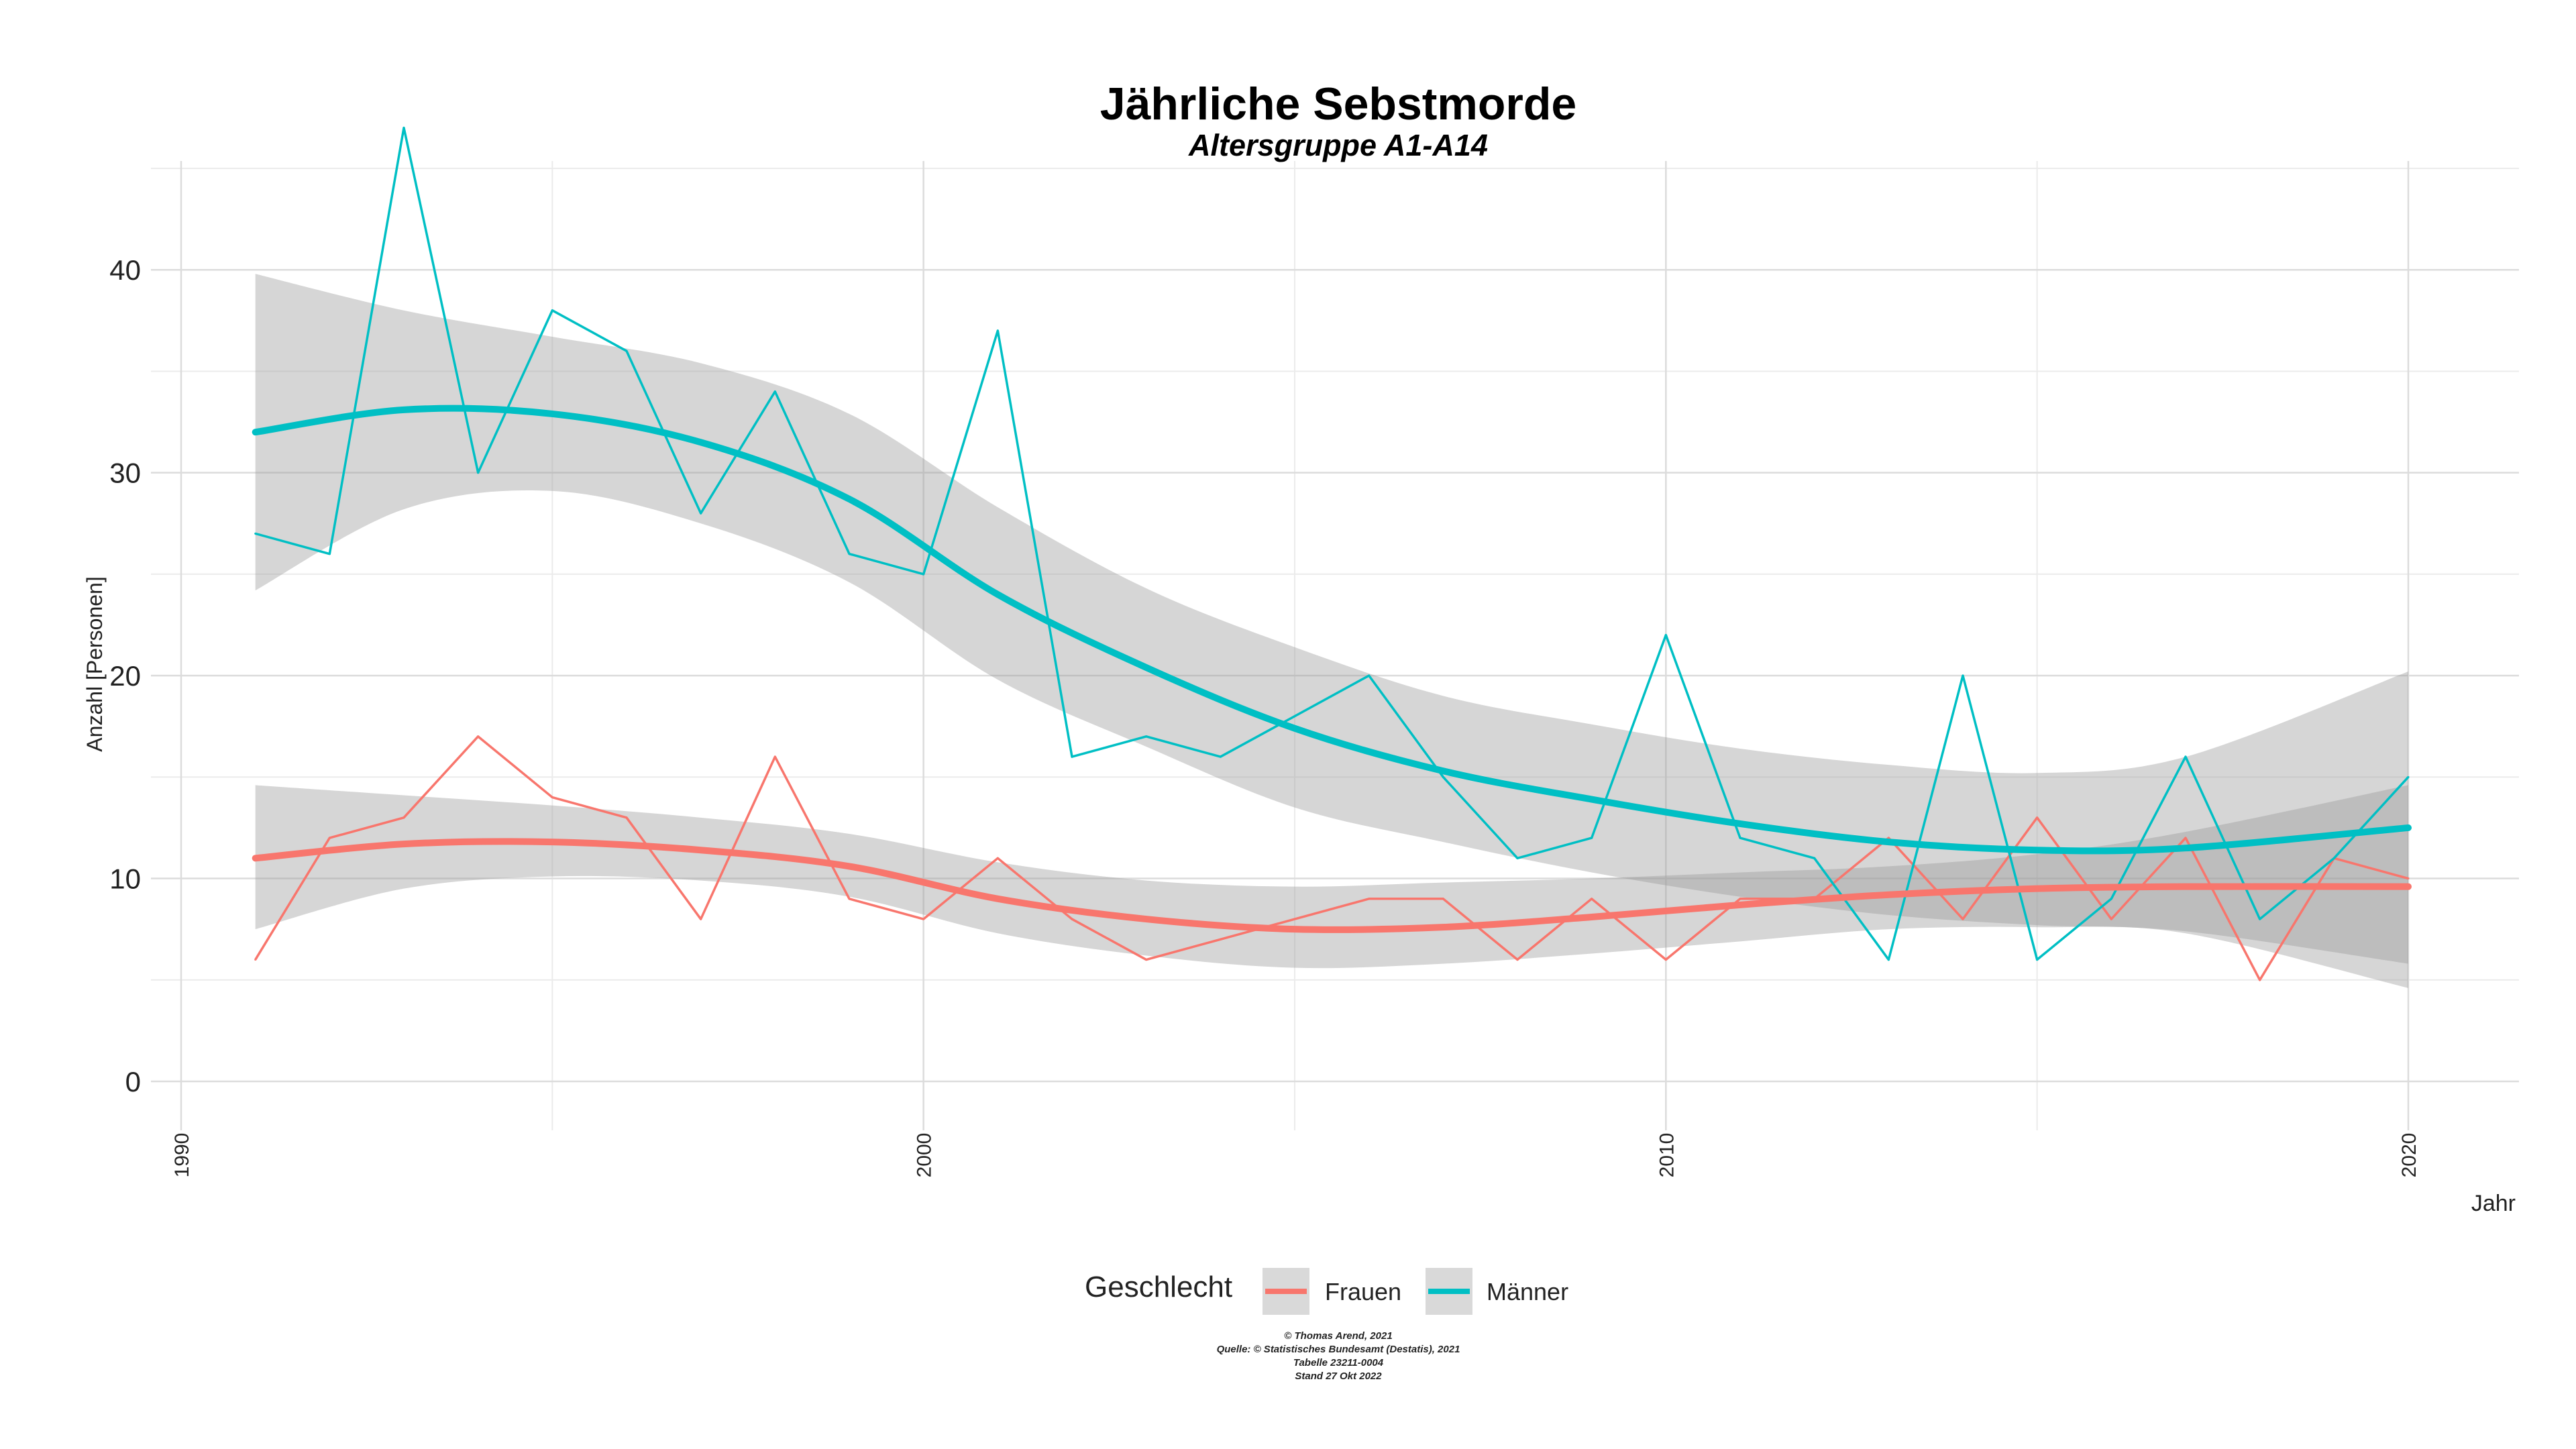  Describe the element at coordinates (1338, 1376) in the screenshot. I see `caption-line-date: Stand 27 Okt 2022` at that location.